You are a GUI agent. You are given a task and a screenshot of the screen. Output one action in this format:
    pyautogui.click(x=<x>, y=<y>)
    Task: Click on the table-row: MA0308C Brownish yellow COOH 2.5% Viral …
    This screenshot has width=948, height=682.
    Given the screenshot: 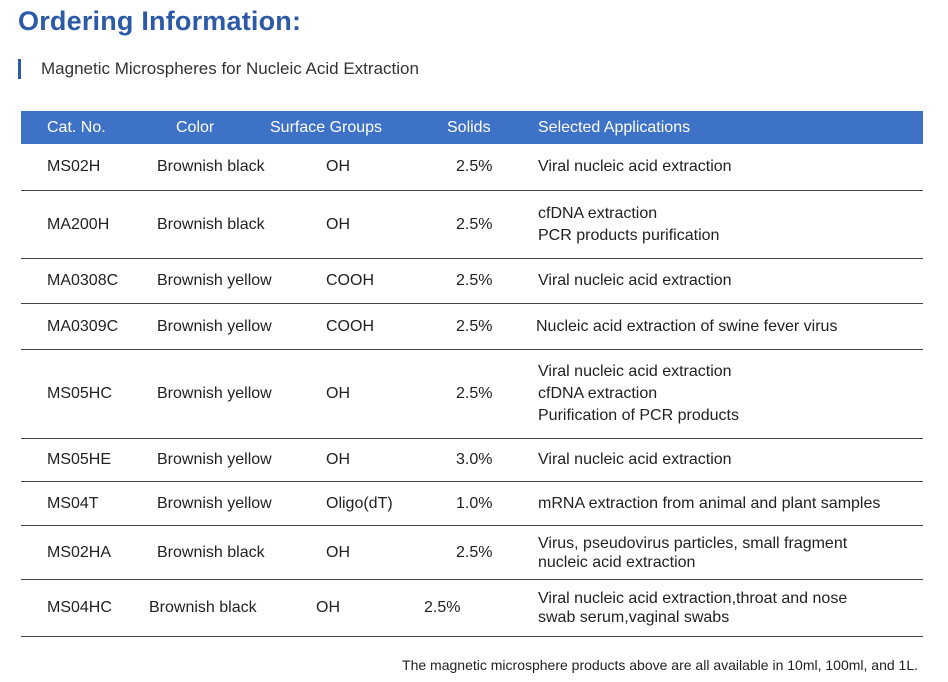 What is the action you would take?
    pyautogui.click(x=472, y=281)
    